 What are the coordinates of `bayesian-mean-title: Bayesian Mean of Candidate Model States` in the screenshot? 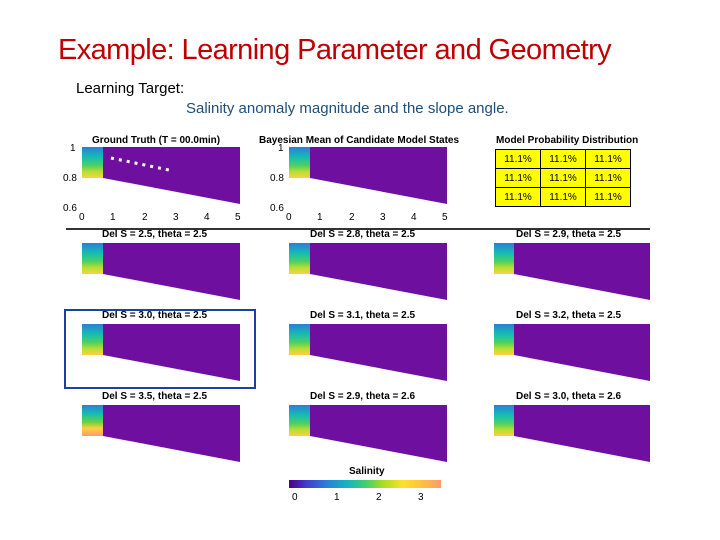 It's located at (359, 140).